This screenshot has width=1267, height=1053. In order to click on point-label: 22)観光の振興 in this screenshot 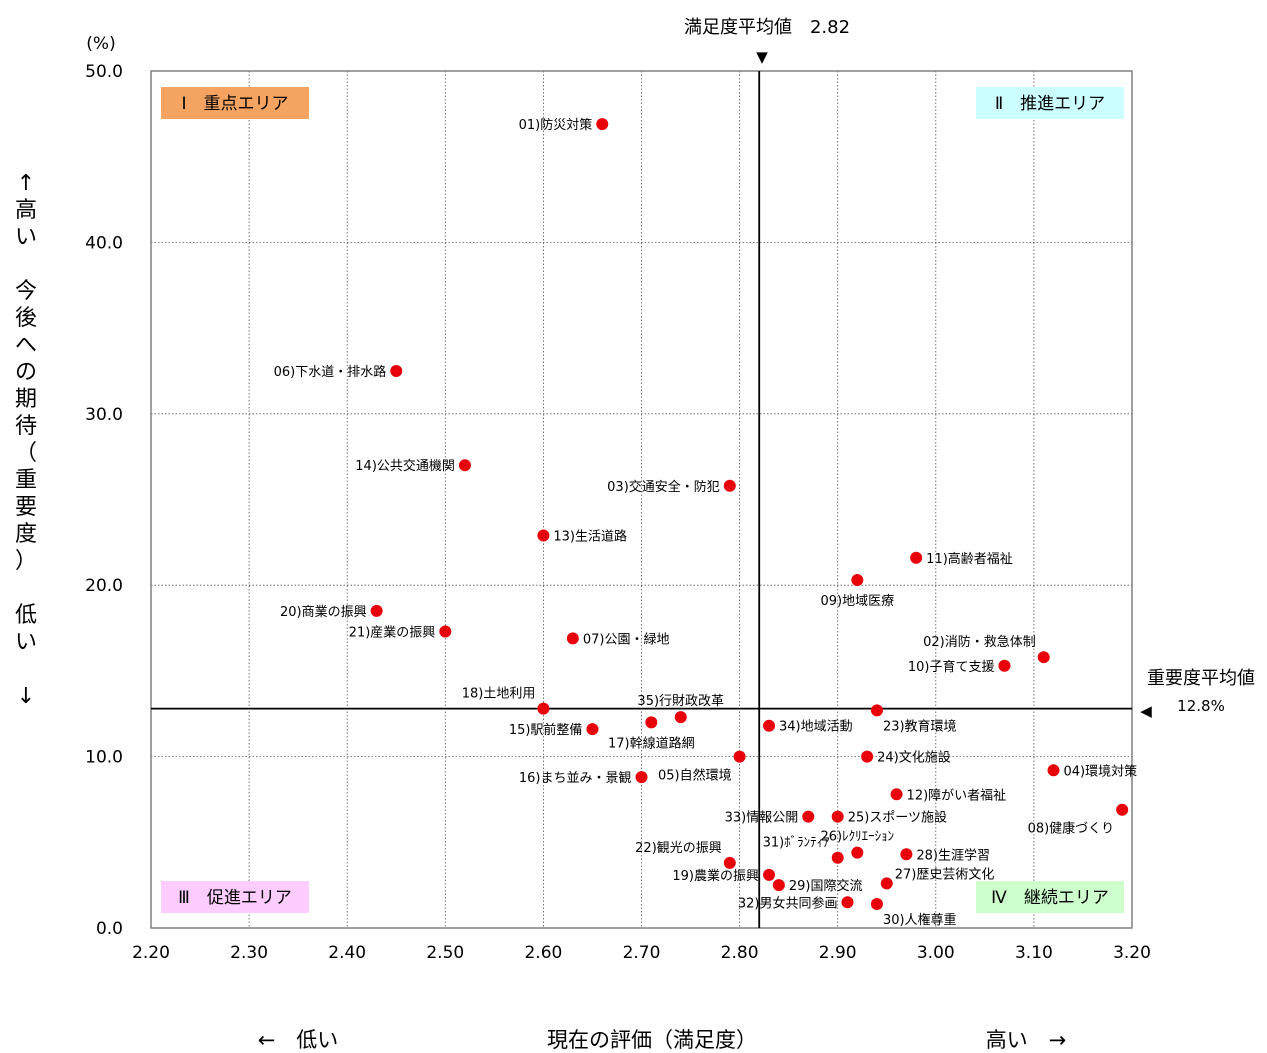, I will do `click(678, 848)`.